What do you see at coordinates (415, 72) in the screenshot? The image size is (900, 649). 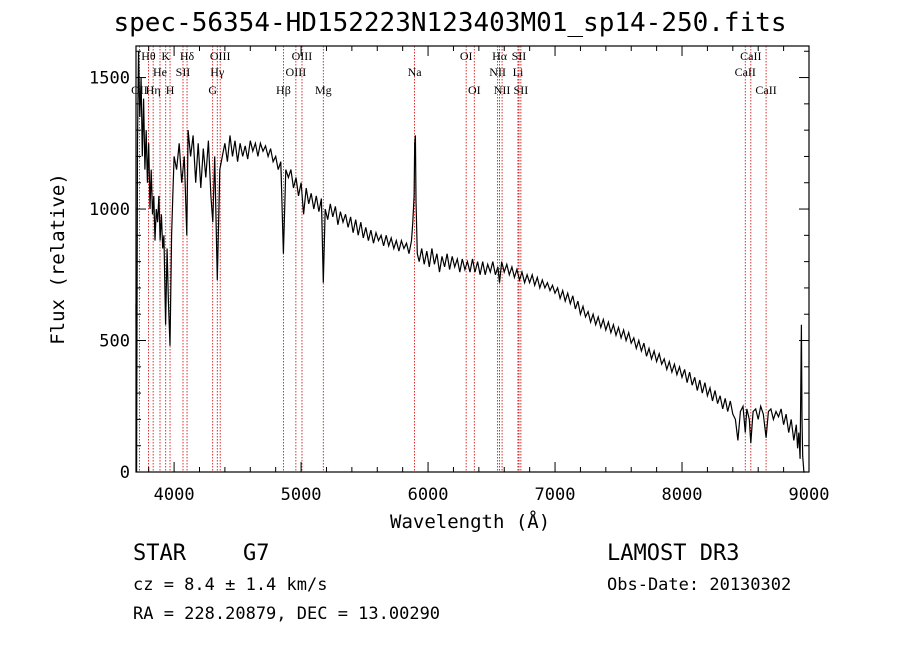 I see `line-marker-label: Na` at bounding box center [415, 72].